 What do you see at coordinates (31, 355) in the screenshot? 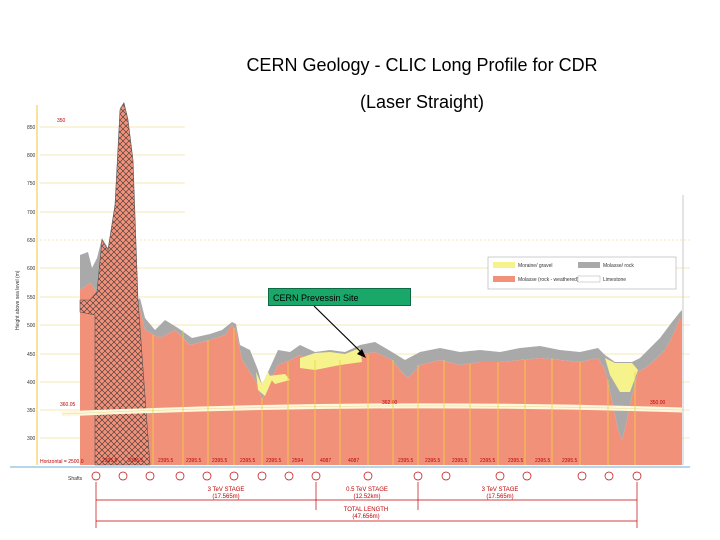
I see `tick-450: 450` at bounding box center [31, 355].